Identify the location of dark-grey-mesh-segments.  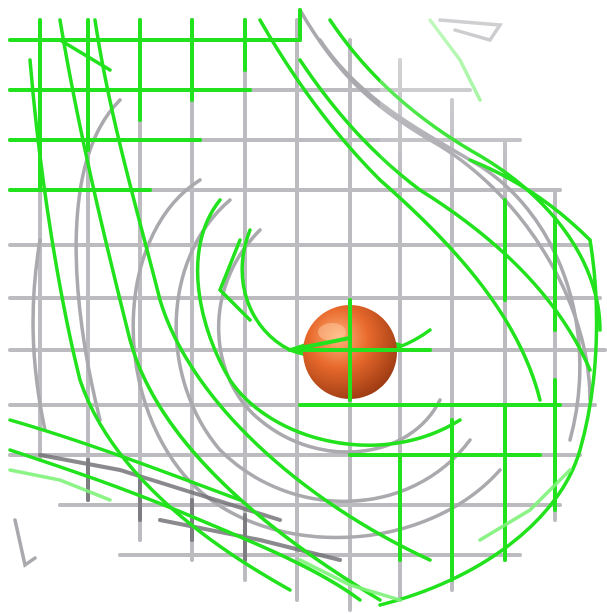
(190, 507).